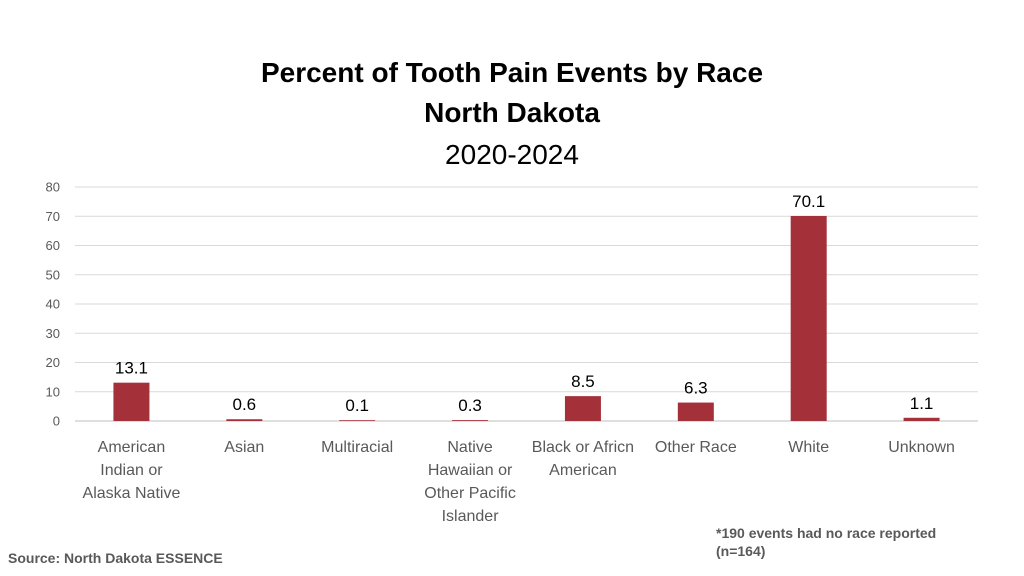  What do you see at coordinates (53, 245) in the screenshot?
I see `y-tick-label: 60` at bounding box center [53, 245].